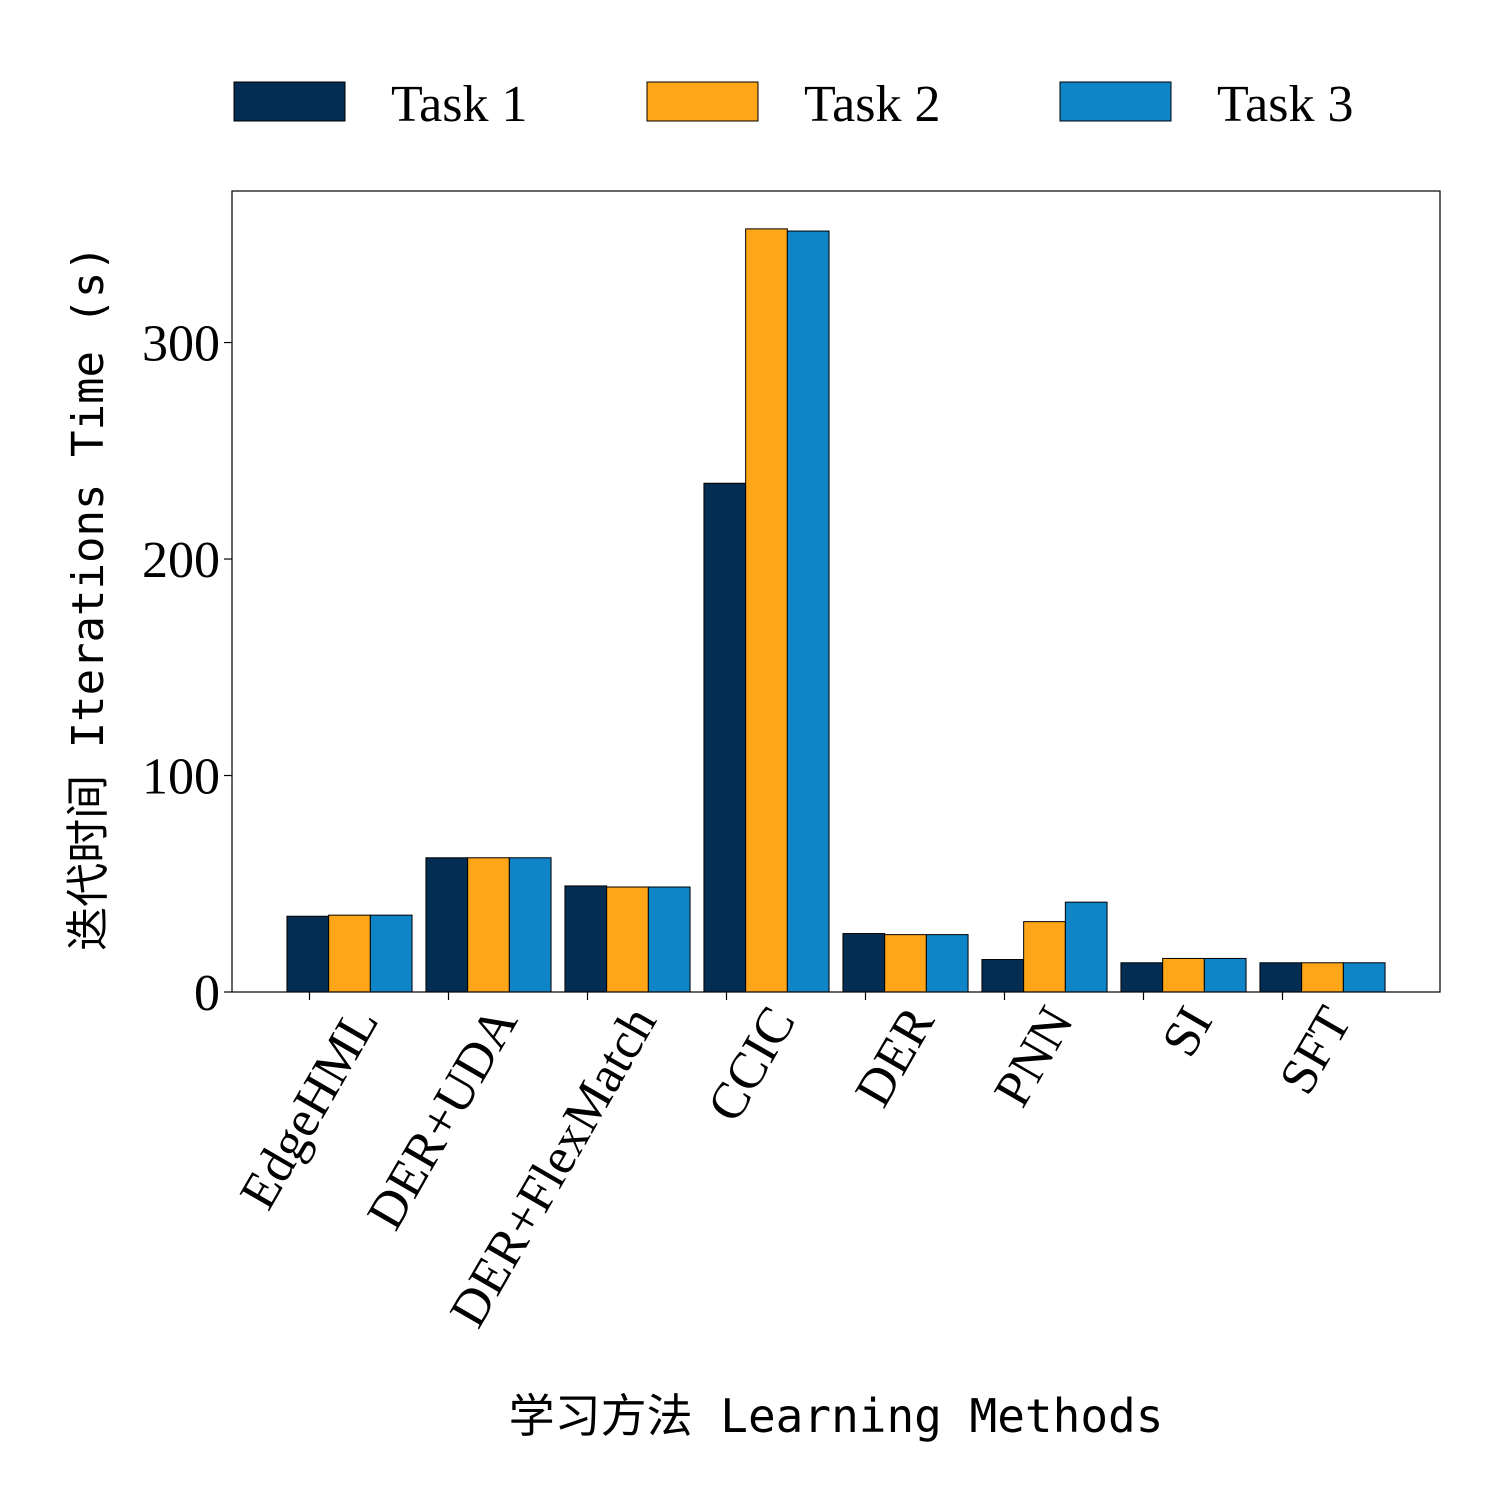  I want to click on y-axis-label: 迭代时间 Iterations Time (s), so click(88, 598).